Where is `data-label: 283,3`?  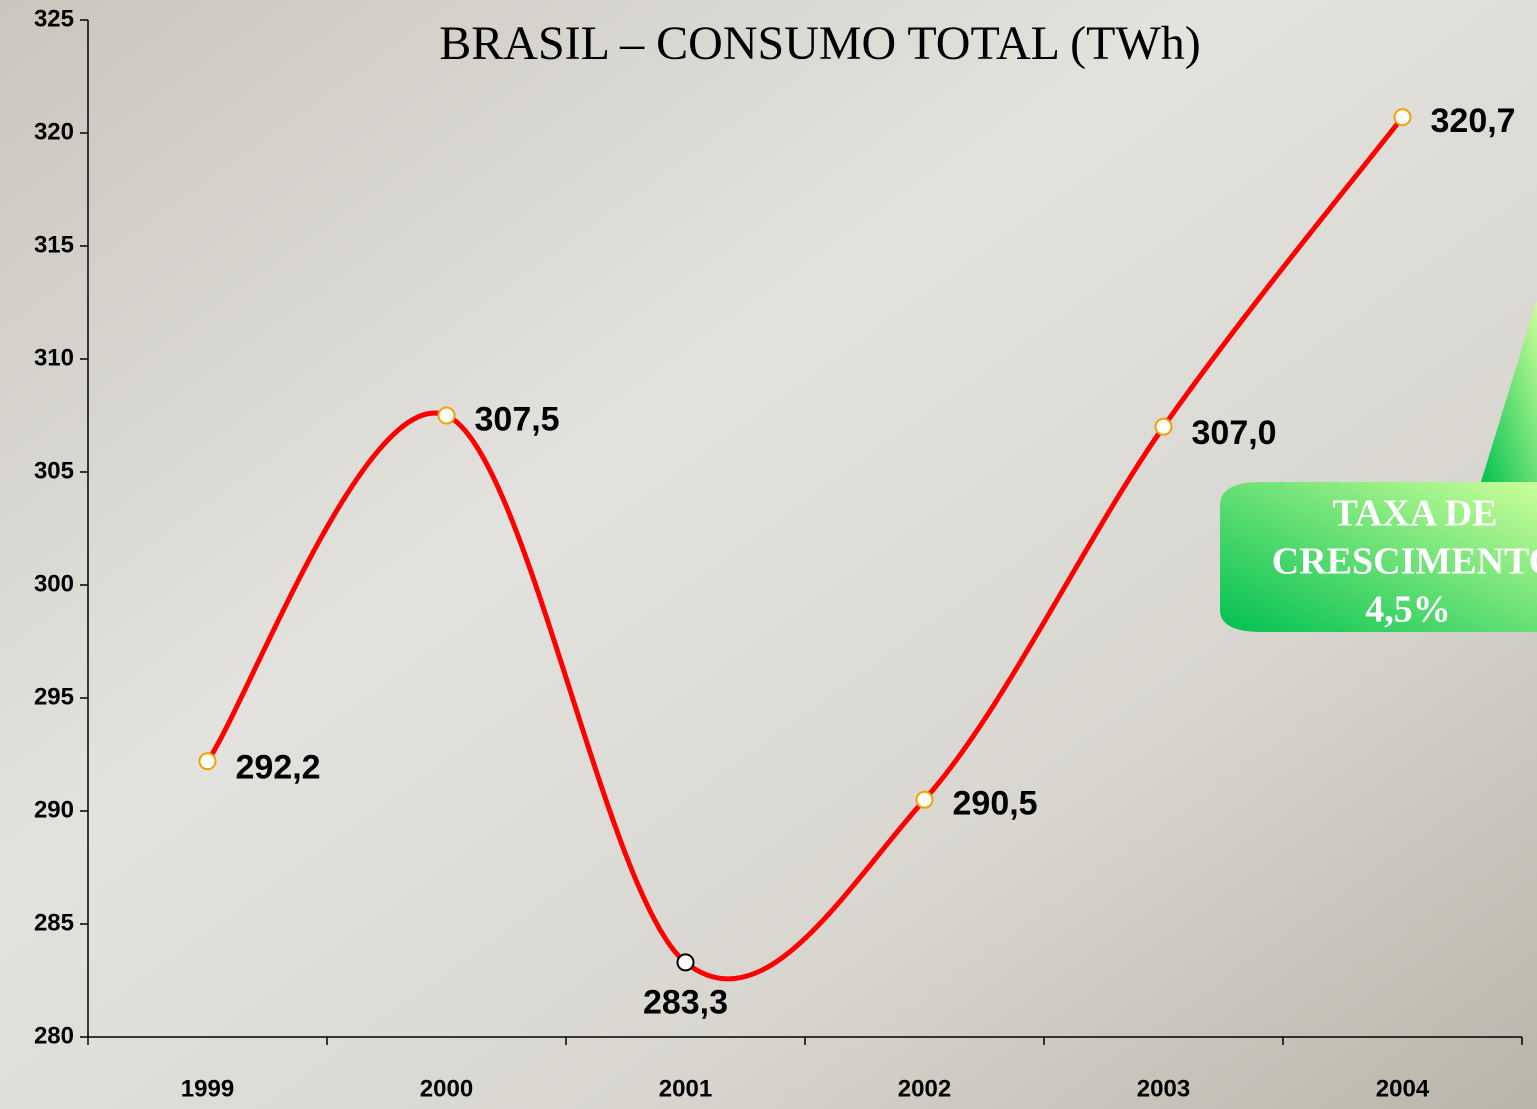
data-label: 283,3 is located at coordinates (685, 1002).